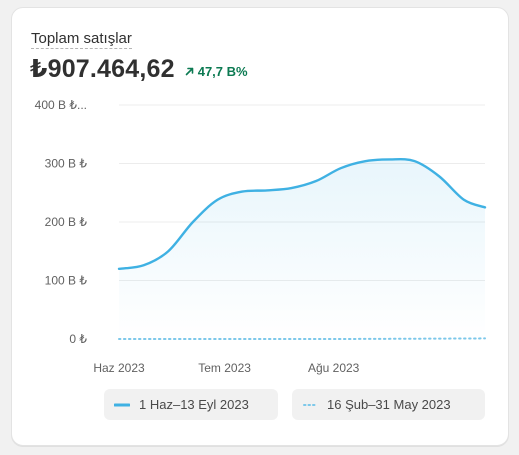  Describe the element at coordinates (81, 39) in the screenshot. I see `card-title: Toplam satışlar` at that location.